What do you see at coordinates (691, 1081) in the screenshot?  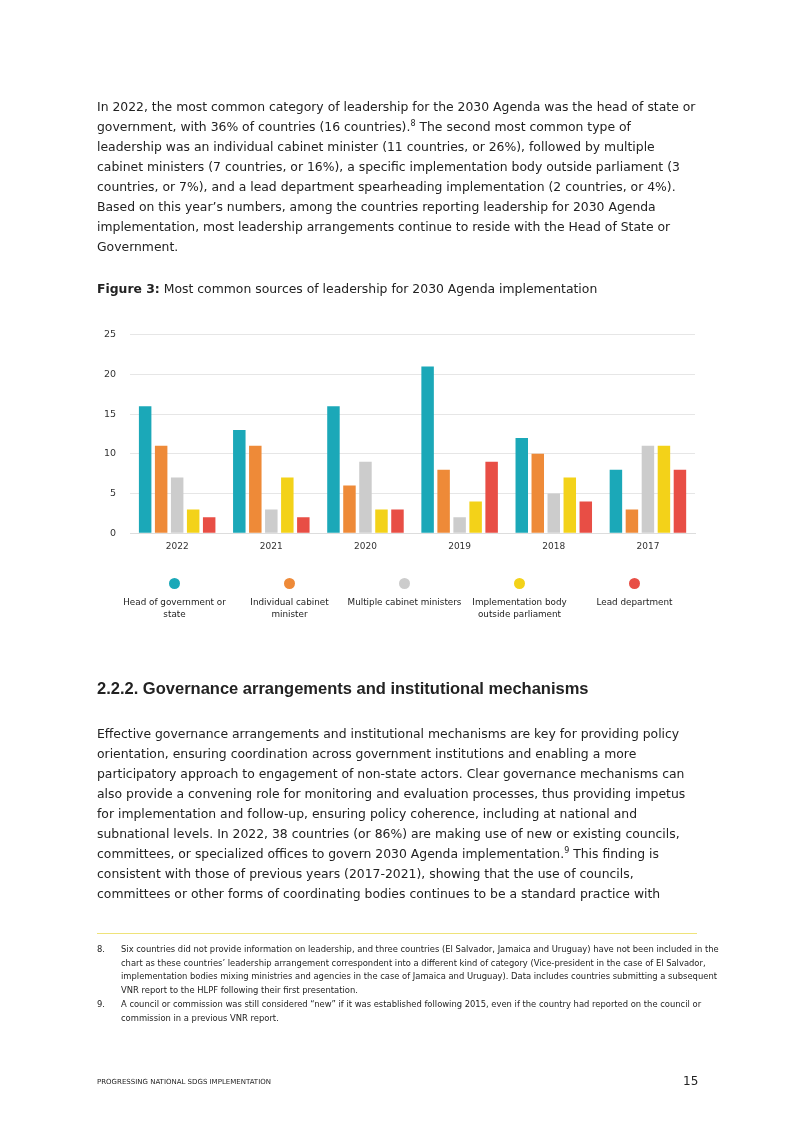 I see `text: 15` at bounding box center [691, 1081].